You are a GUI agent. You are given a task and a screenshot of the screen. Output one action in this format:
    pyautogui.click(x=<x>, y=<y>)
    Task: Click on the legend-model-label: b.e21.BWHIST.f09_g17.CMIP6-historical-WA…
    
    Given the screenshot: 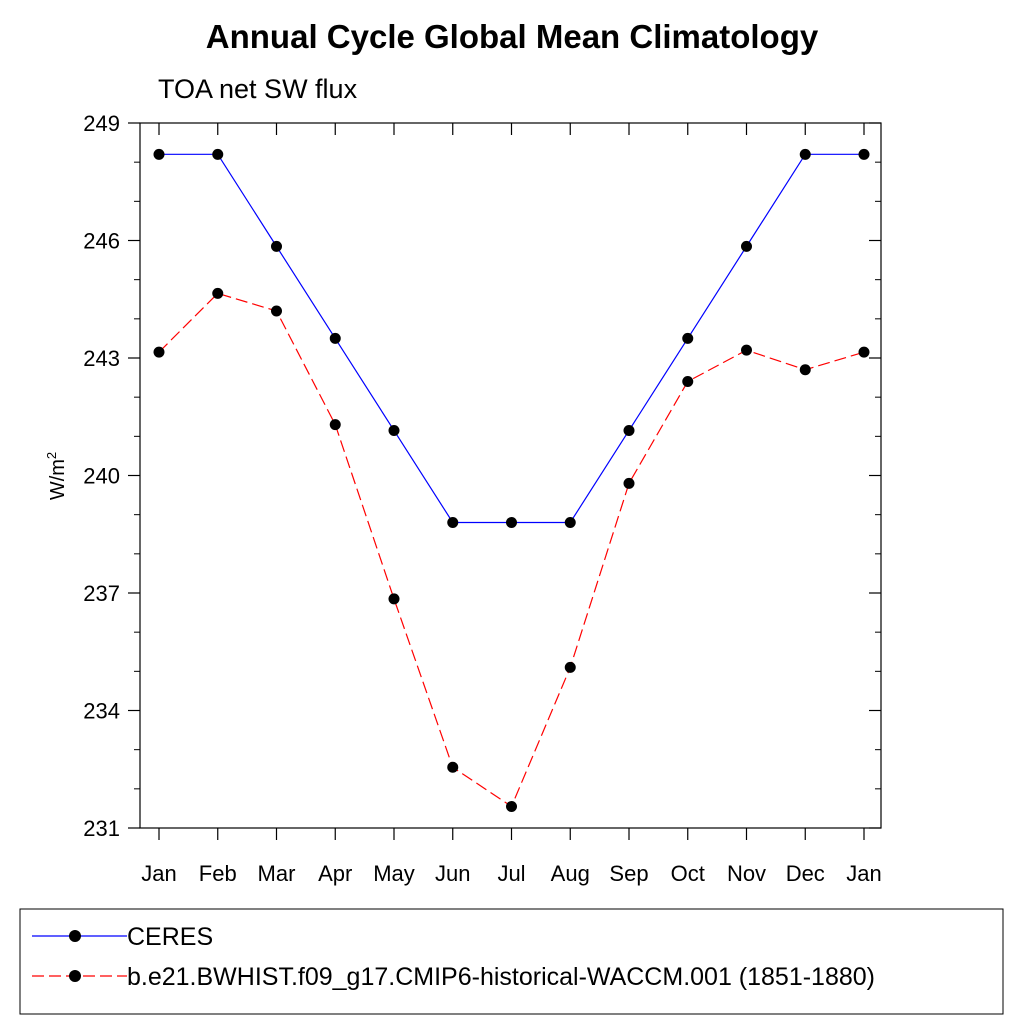 What is the action you would take?
    pyautogui.click(x=501, y=977)
    